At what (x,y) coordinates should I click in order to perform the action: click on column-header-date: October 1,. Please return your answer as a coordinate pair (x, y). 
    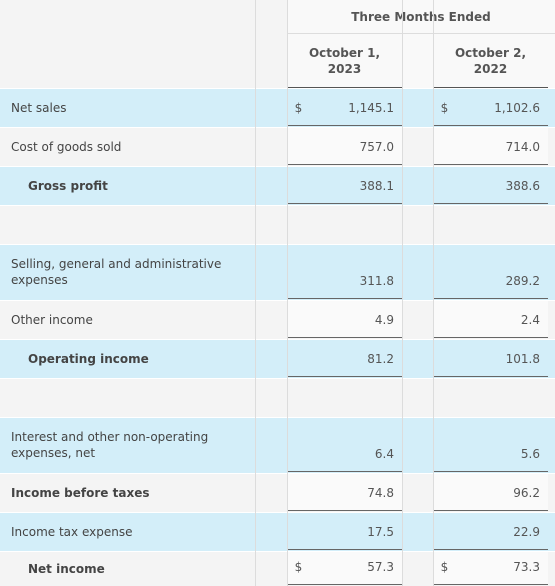
    Looking at the image, I should click on (344, 52).